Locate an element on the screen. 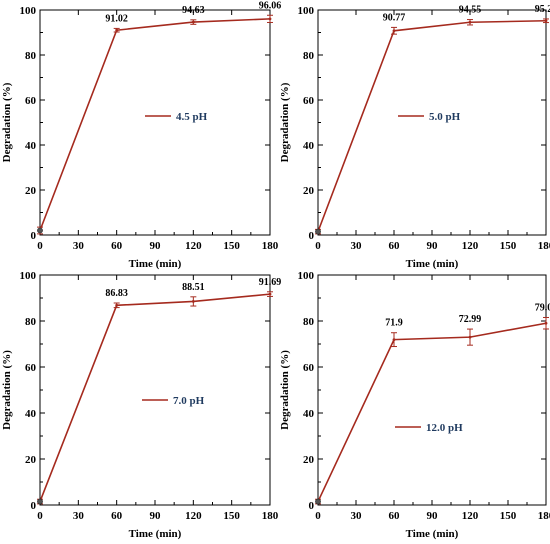 The width and height of the screenshot is (550, 544). data-label: 79.03 is located at coordinates (542, 307).